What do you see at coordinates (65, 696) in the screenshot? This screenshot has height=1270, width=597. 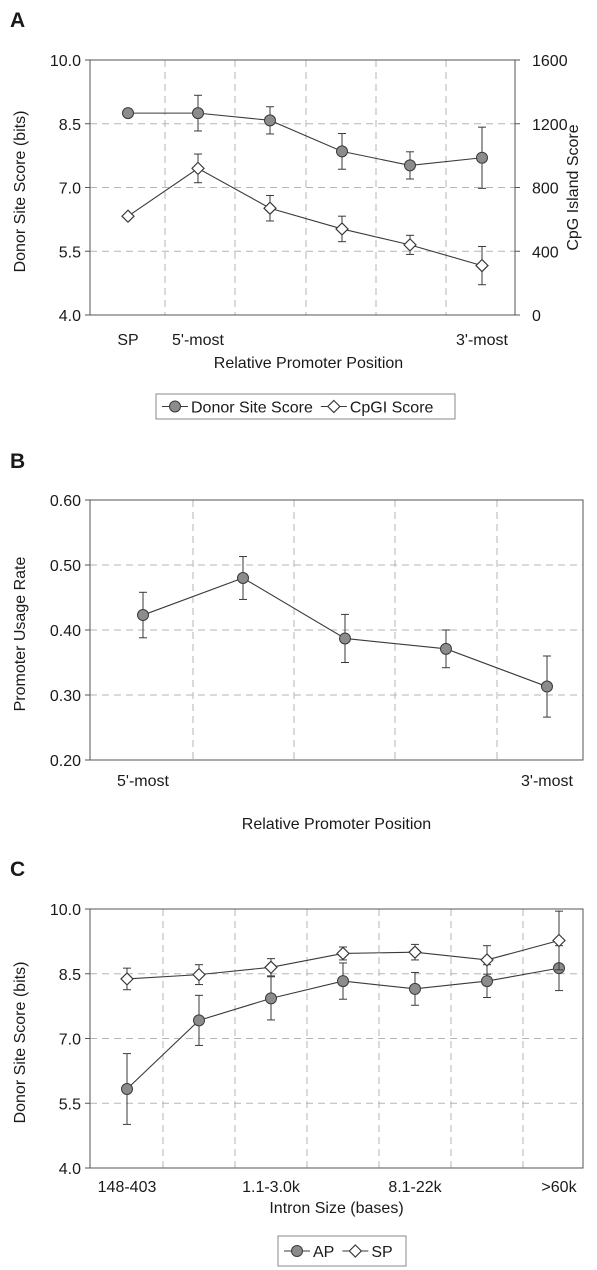 I see `y-tick-label: 0.30` at bounding box center [65, 696].